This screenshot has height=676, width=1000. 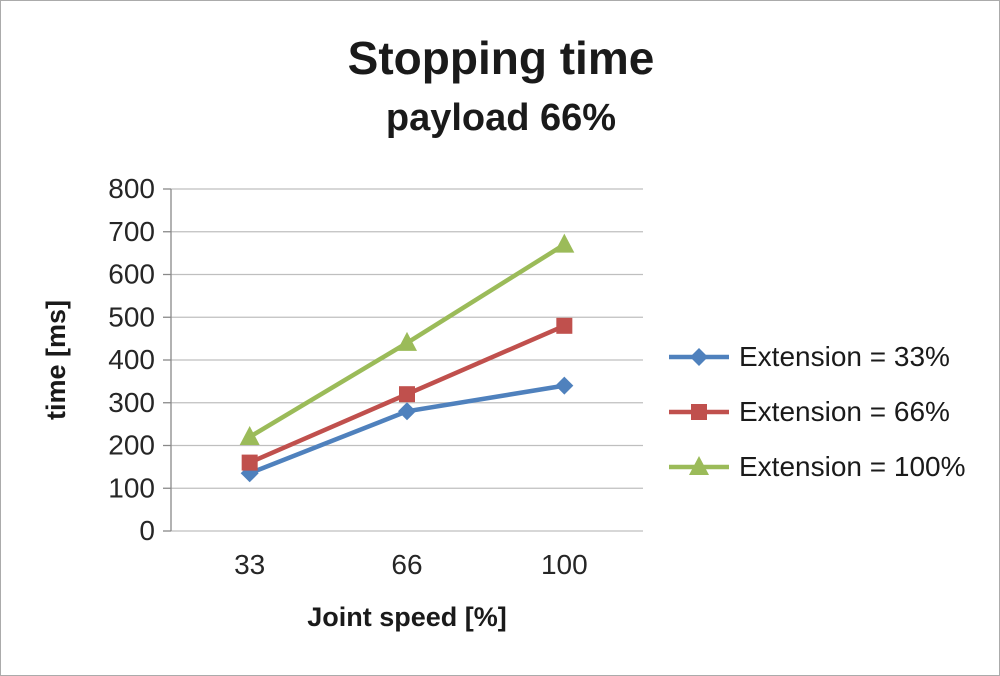 I want to click on y-tick-label: 400, so click(x=131, y=359).